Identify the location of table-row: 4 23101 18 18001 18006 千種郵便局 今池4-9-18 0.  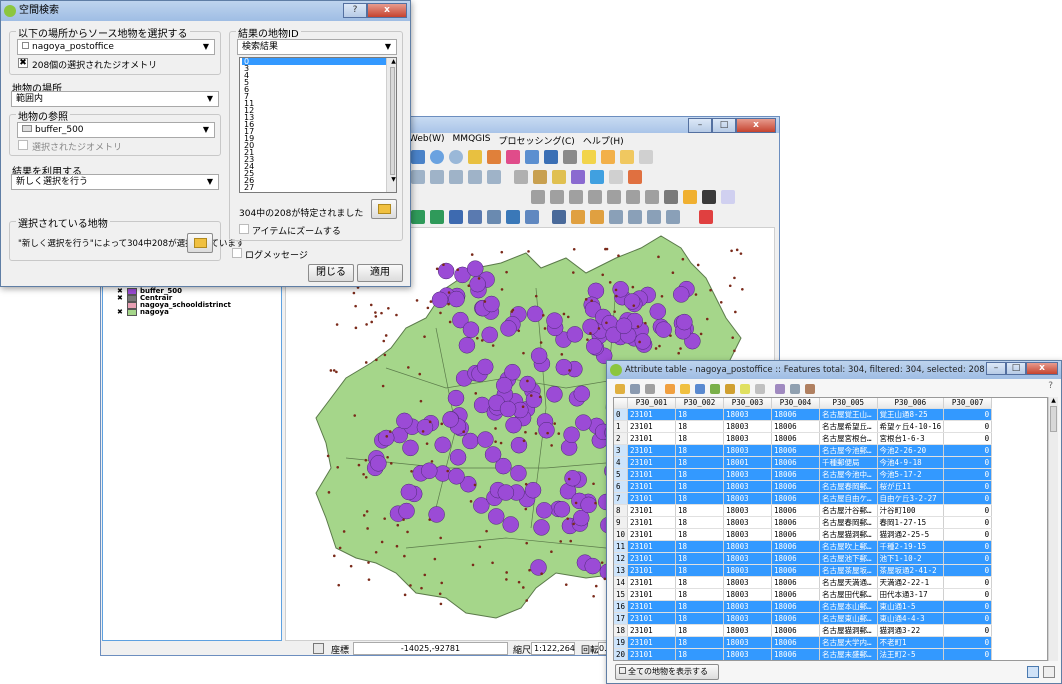
(803, 462).